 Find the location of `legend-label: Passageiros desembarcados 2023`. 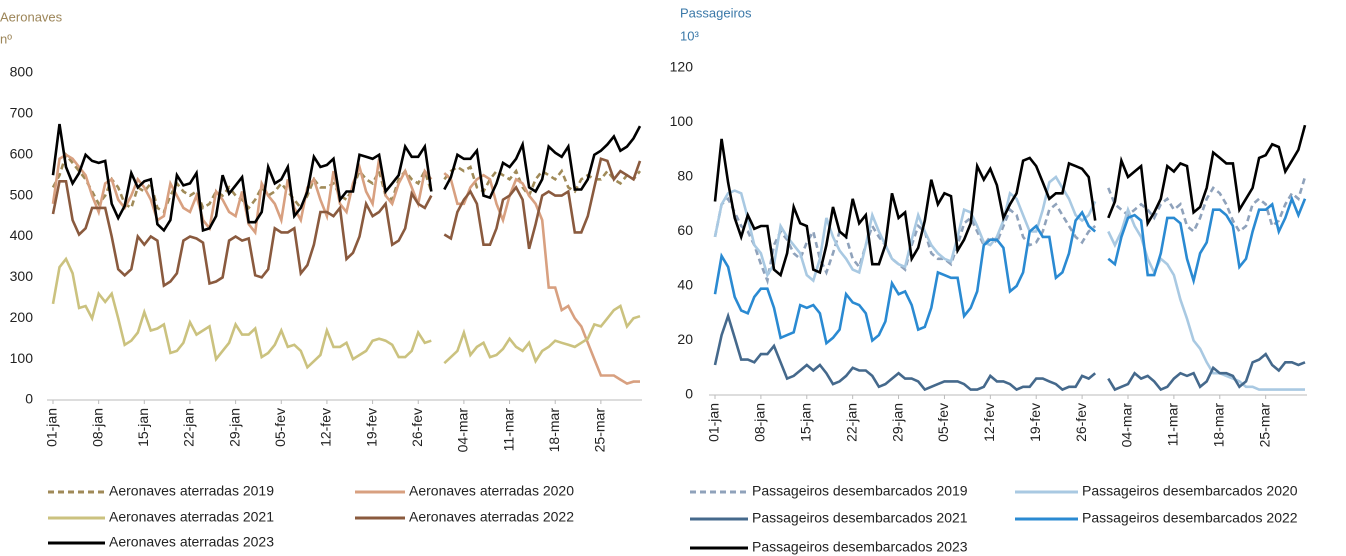

legend-label: Passageiros desembarcados 2023 is located at coordinates (860, 547).